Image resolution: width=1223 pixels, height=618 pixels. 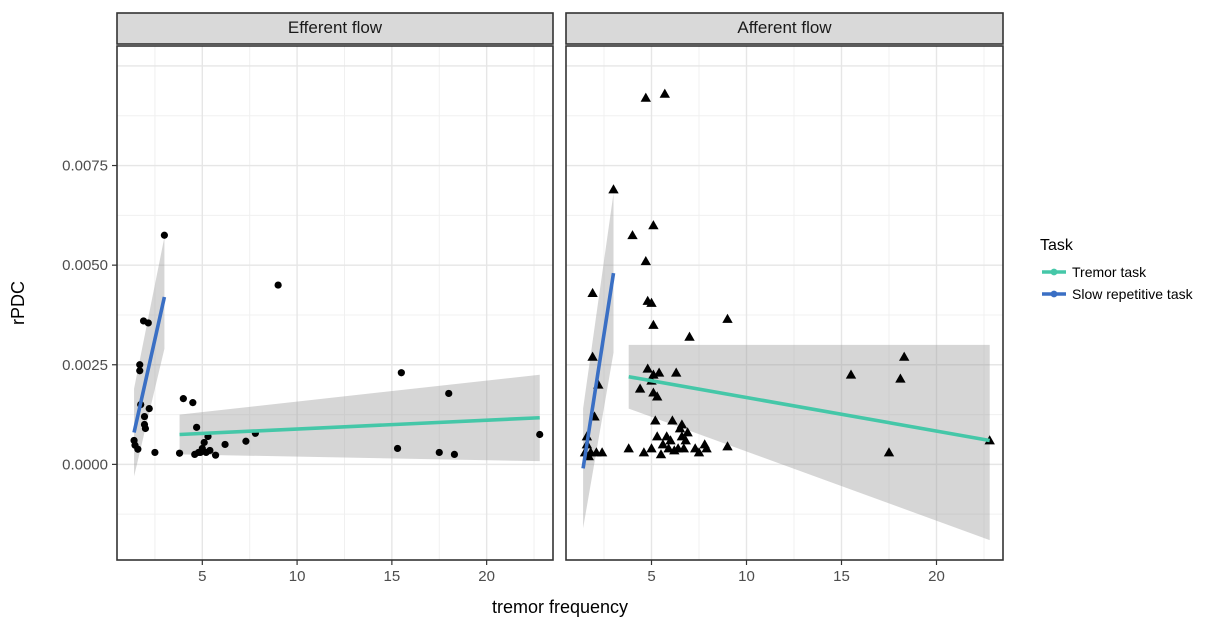 I want to click on facet-strip-label: Efferent flow, so click(x=335, y=27).